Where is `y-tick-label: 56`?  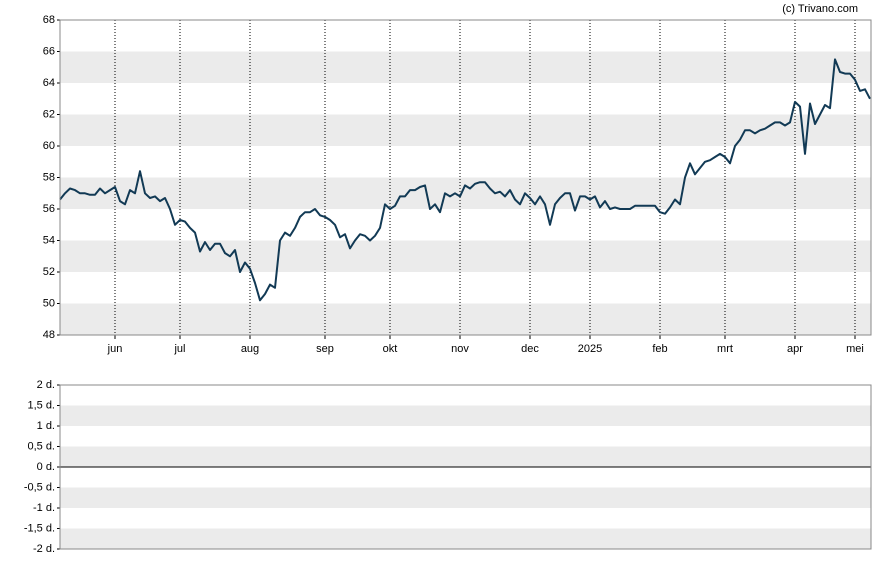 y-tick-label: 56 is located at coordinates (49, 209).